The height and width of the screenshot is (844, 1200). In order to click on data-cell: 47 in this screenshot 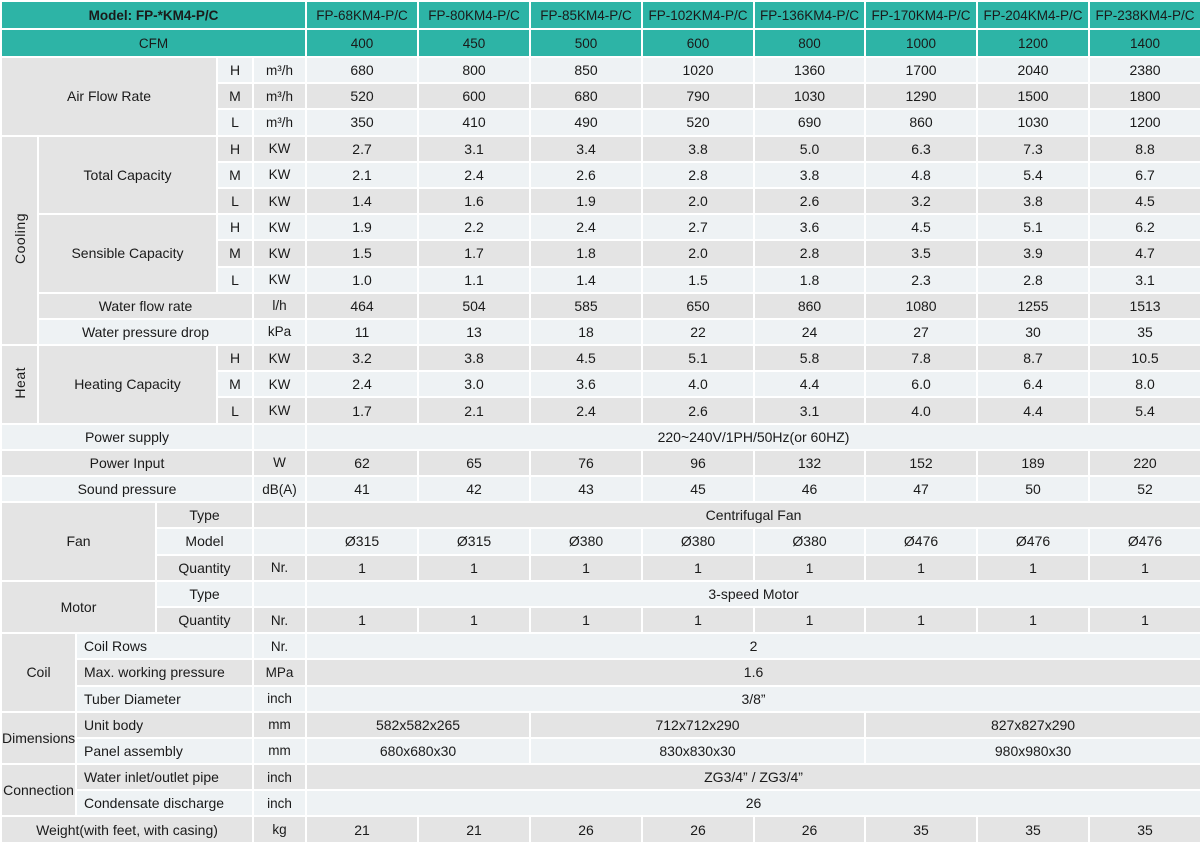, I will do `click(921, 489)`.